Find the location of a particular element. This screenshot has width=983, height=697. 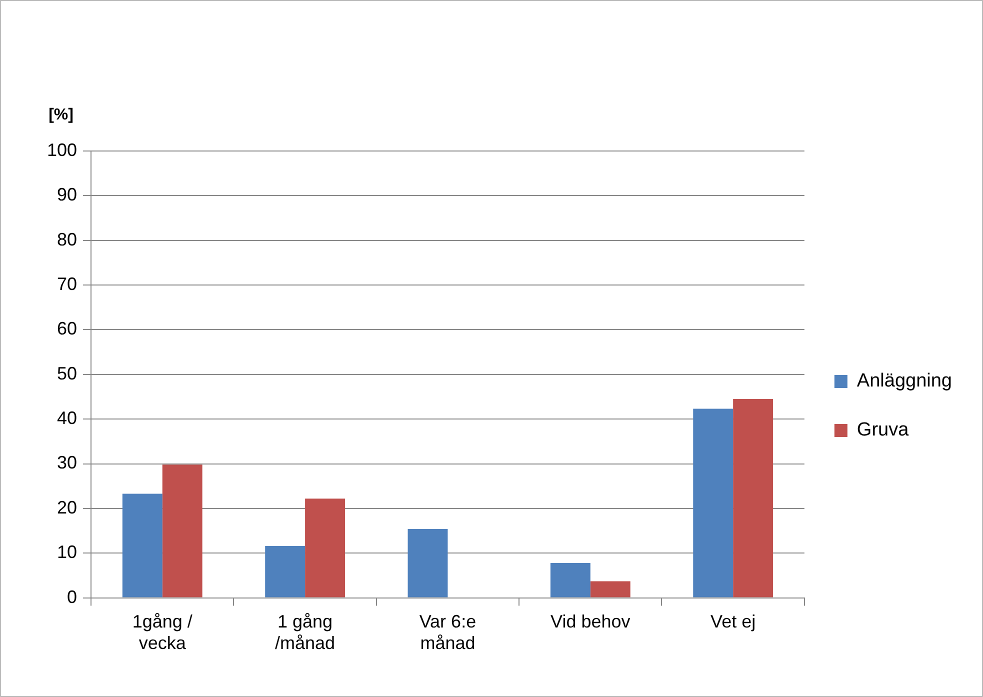

y-tick-label: 10 is located at coordinates (67, 552).